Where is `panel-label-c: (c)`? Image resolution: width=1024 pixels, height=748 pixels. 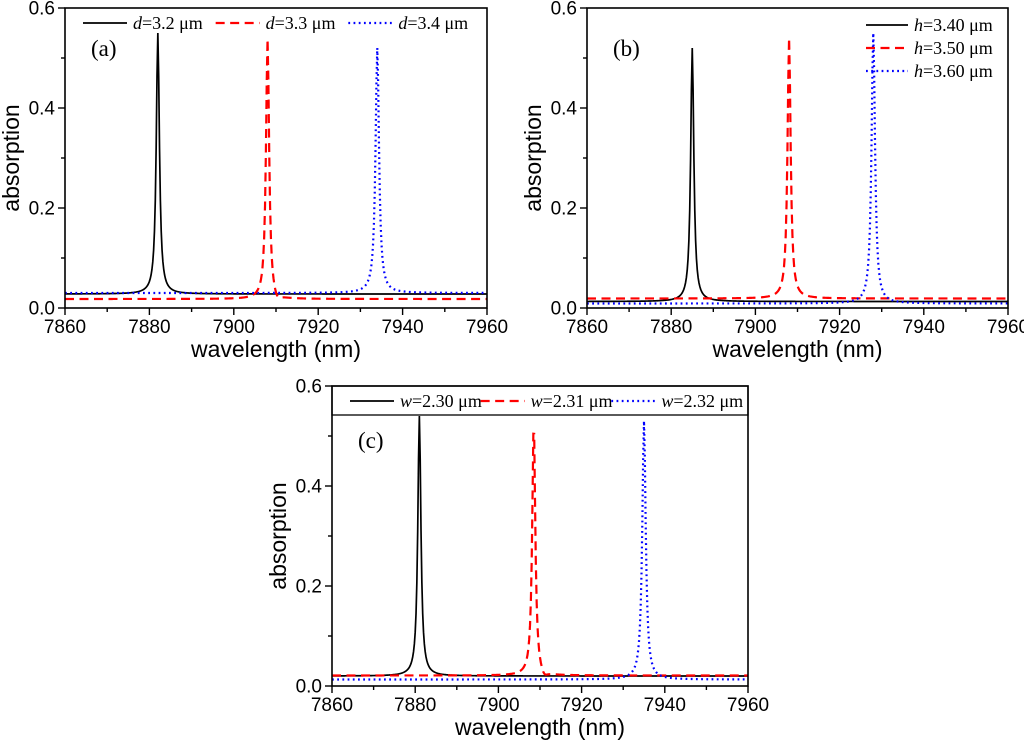
panel-label-c: (c) is located at coordinates (371, 440).